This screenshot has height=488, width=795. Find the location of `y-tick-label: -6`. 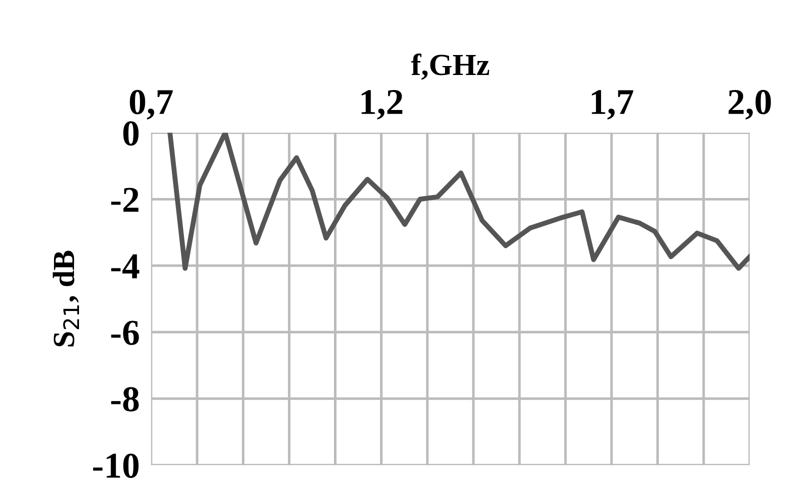

y-tick-label: -6 is located at coordinates (125, 333).